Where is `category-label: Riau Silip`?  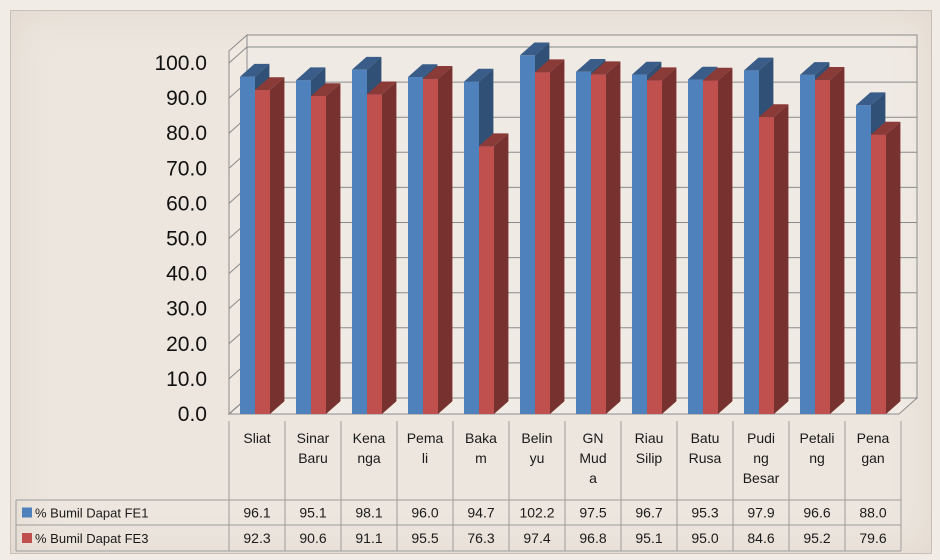
category-label: Riau Silip is located at coordinates (649, 448).